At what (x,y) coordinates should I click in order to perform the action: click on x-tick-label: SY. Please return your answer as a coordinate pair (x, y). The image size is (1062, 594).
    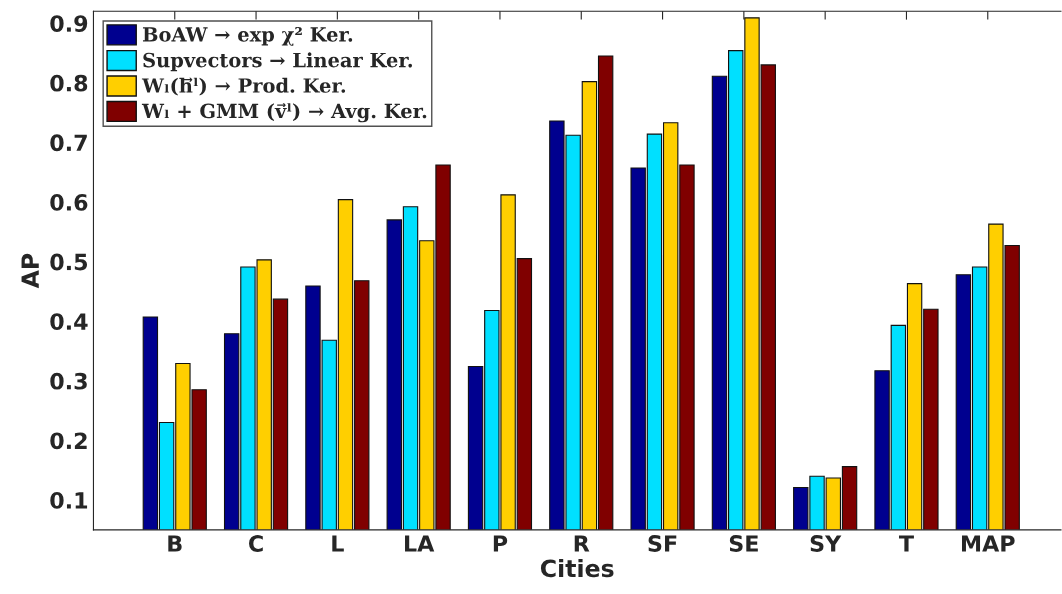
    Looking at the image, I should click on (826, 543).